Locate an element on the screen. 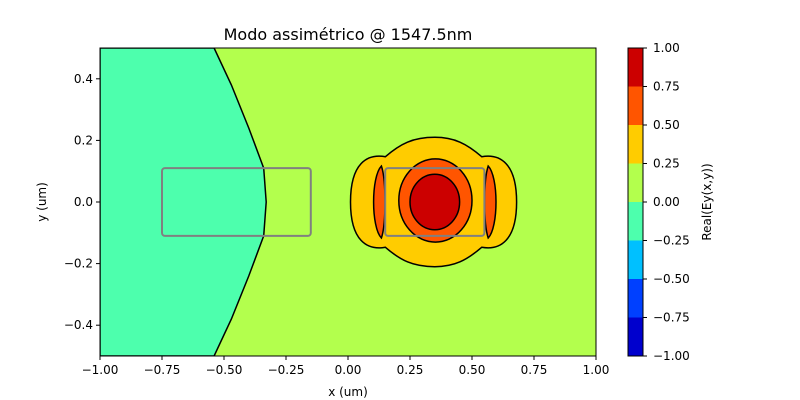  y-tick-label: 0.0 is located at coordinates (83, 202).